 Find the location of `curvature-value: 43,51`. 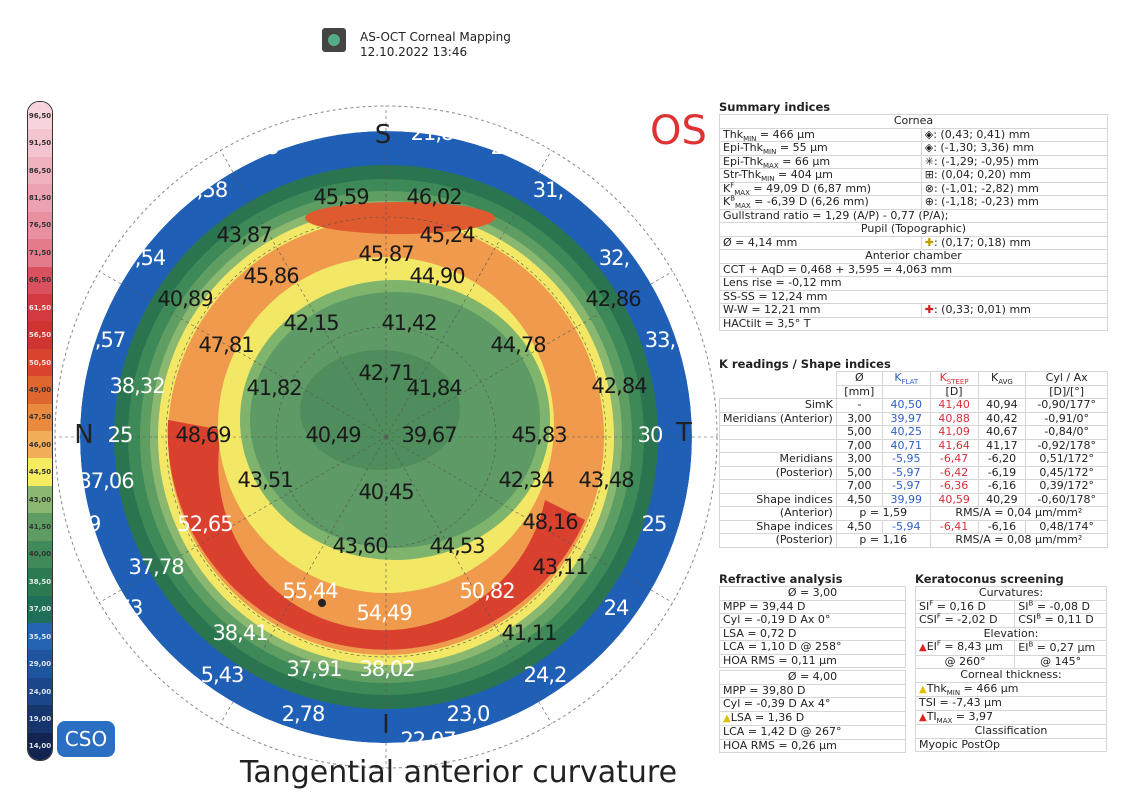

curvature-value: 43,51 is located at coordinates (265, 480).